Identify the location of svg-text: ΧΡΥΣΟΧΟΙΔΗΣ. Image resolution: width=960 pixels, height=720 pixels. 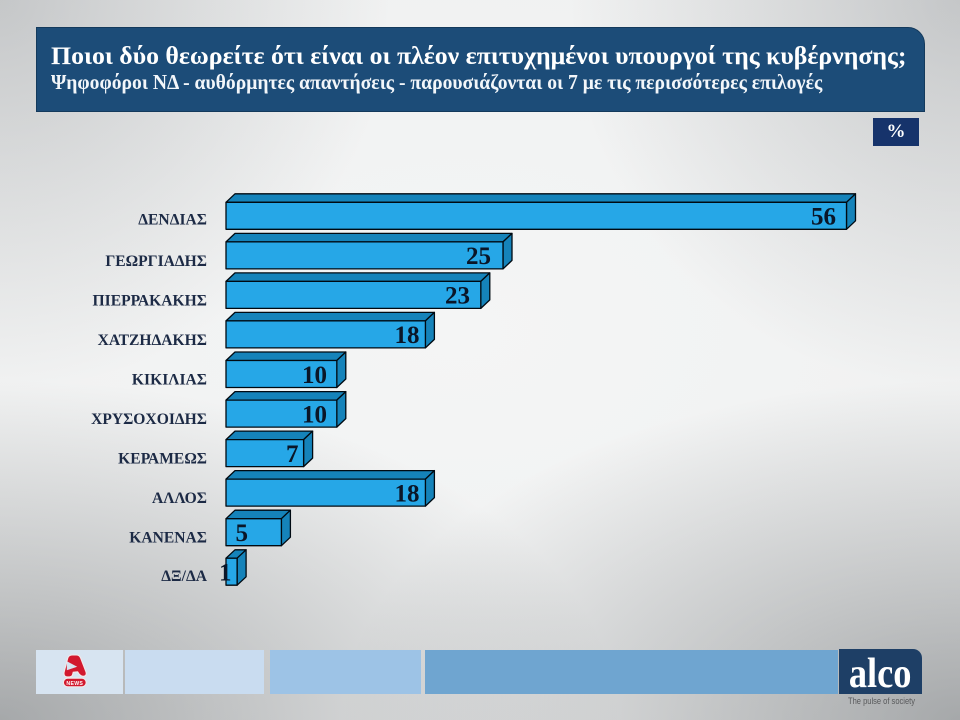
(149, 419).